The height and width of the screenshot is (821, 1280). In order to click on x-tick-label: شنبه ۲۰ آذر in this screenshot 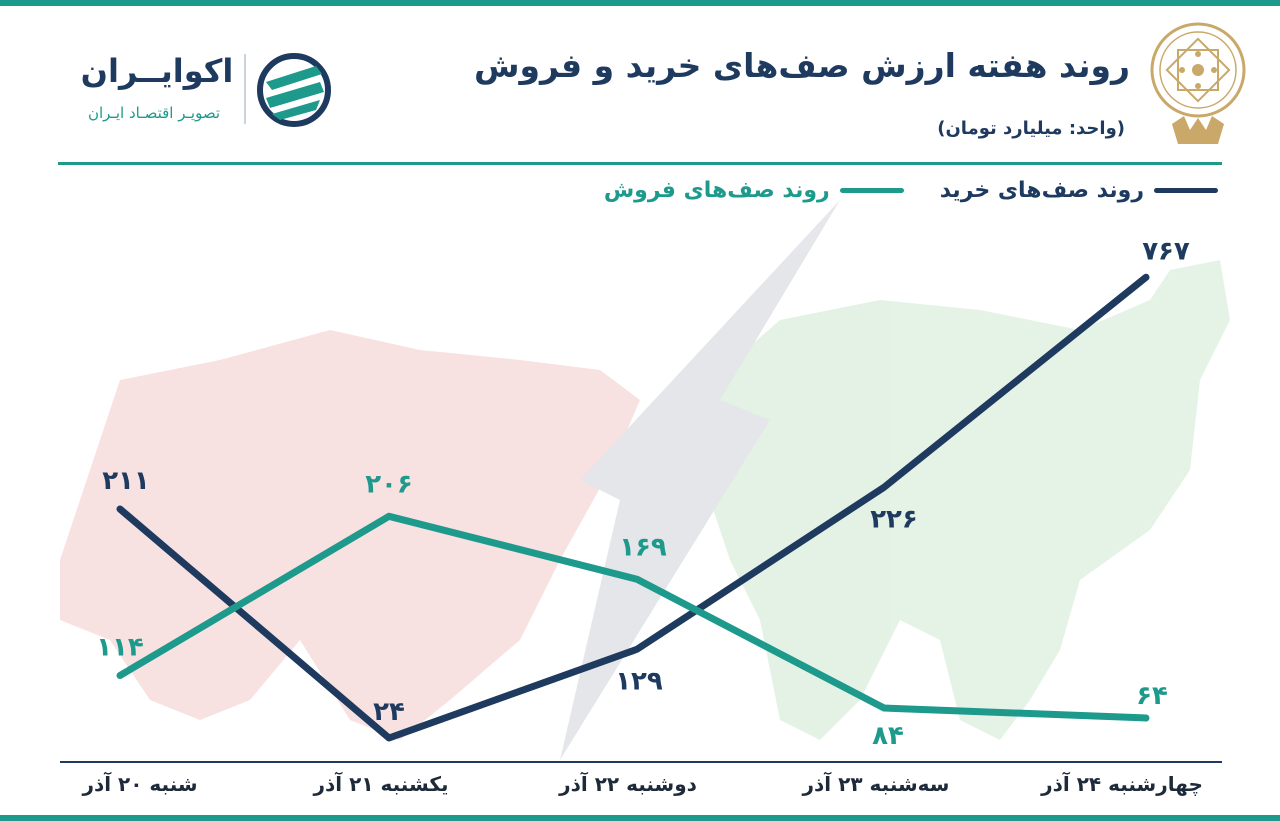, I will do `click(140, 784)`.